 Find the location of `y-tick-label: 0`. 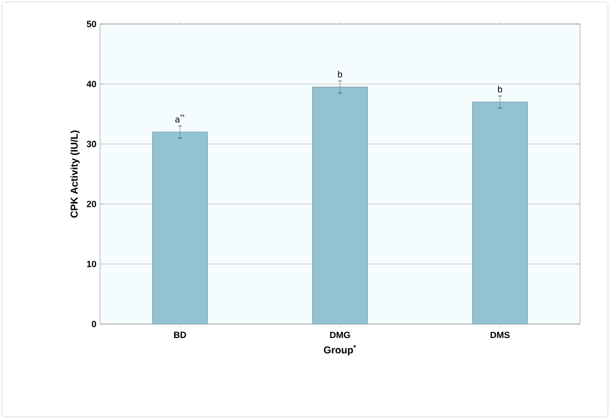

y-tick-label: 0 is located at coordinates (94, 324).